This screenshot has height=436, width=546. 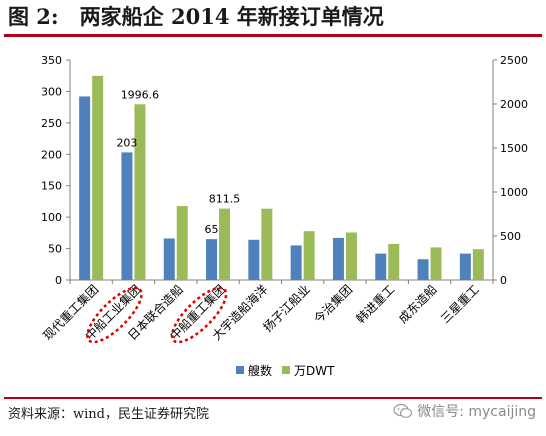 What do you see at coordinates (51, 217) in the screenshot?
I see `y-left-tick-label: 100` at bounding box center [51, 217].